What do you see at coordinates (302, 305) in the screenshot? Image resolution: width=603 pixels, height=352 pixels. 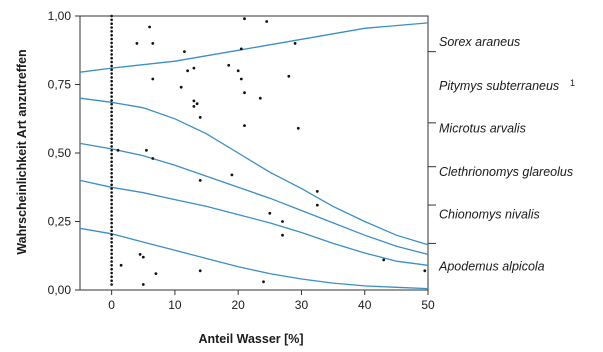 I see `x-tick-label: 30` at bounding box center [302, 305].